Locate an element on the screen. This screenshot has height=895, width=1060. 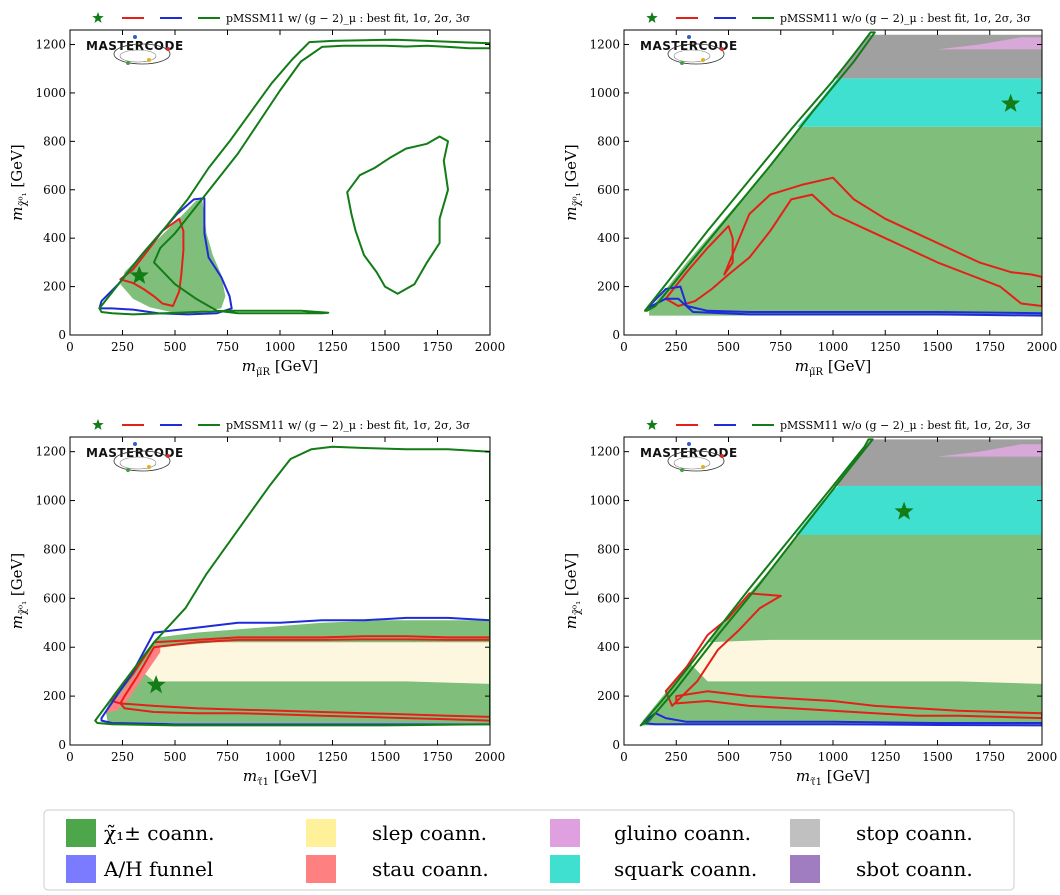
legend-label: gluino coann. is located at coordinates (682, 833).